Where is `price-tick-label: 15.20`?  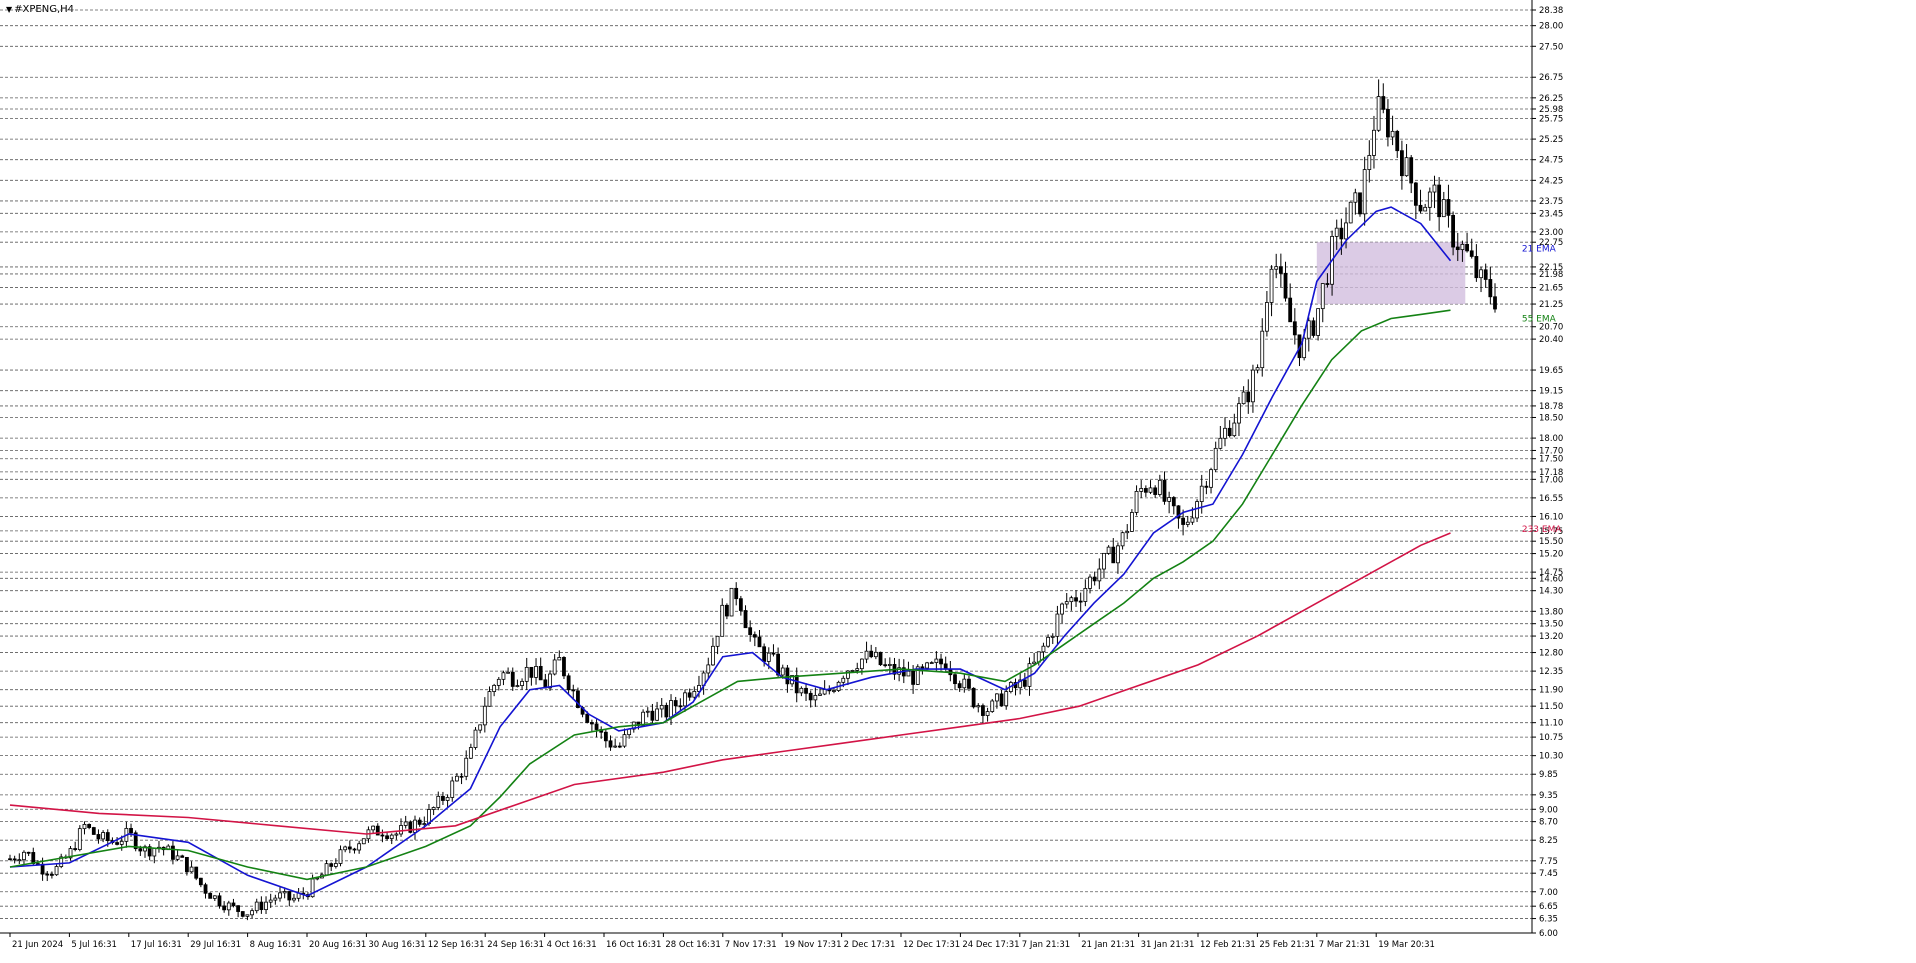 price-tick-label: 15.20 is located at coordinates (1551, 555).